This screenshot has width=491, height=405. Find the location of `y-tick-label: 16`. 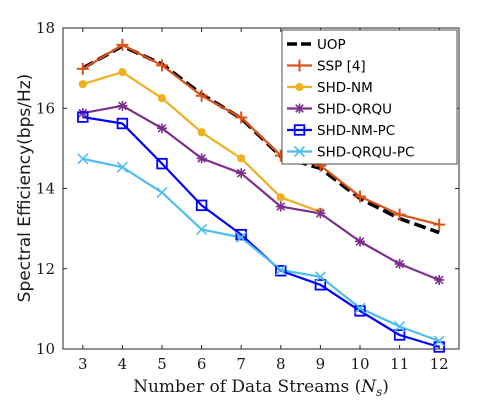

y-tick-label: 16 is located at coordinates (45, 108).